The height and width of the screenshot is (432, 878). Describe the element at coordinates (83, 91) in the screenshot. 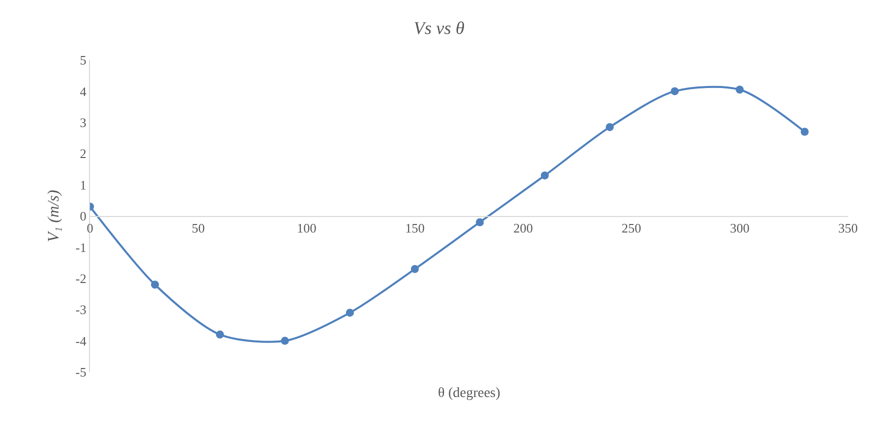

I see `y-tick-label: 4` at that location.